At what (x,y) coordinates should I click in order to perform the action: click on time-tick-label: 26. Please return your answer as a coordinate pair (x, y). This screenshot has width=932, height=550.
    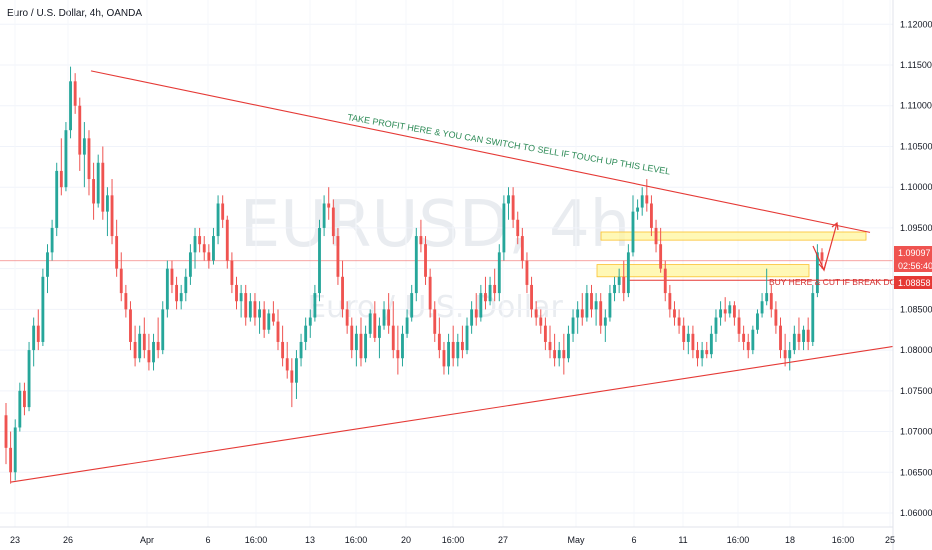
    Looking at the image, I should click on (68, 540).